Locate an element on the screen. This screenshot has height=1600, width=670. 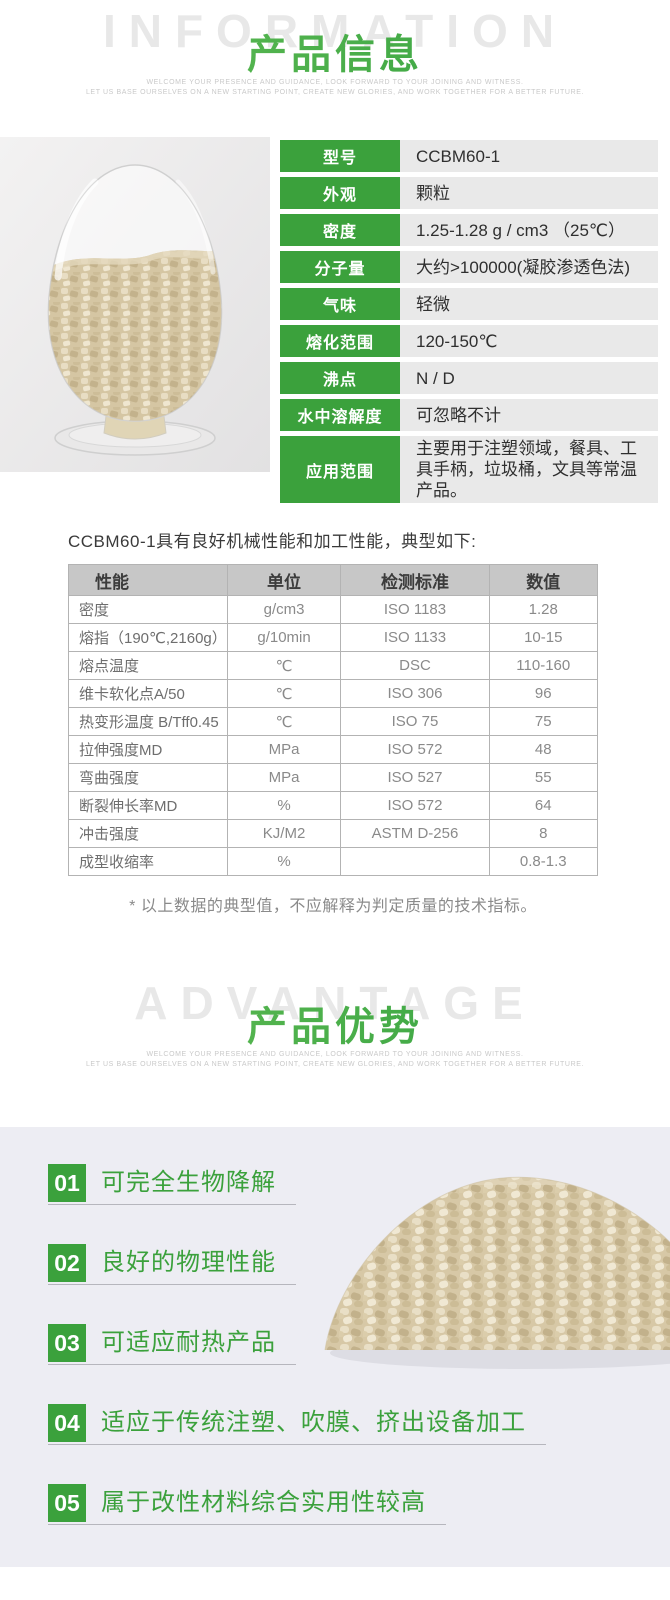
spec-label: 水中溶解度 is located at coordinates (340, 415).